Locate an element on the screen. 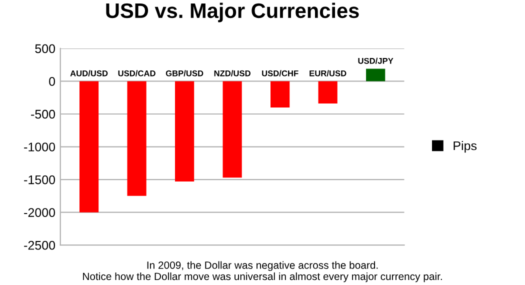 The image size is (525, 285). chart-title: USD vs. Major Currencies is located at coordinates (232, 12).